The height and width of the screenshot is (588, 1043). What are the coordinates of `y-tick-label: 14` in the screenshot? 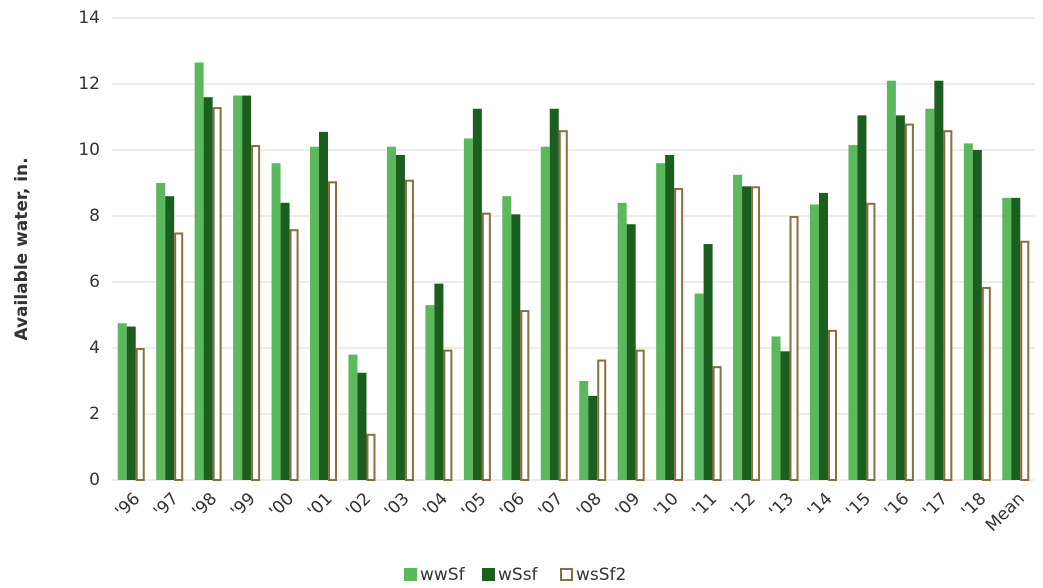 It's located at (89, 18).